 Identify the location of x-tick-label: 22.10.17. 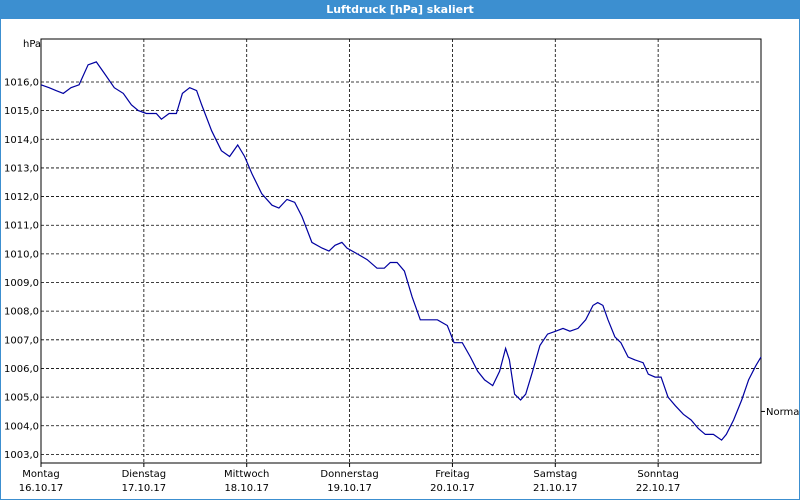
(658, 488).